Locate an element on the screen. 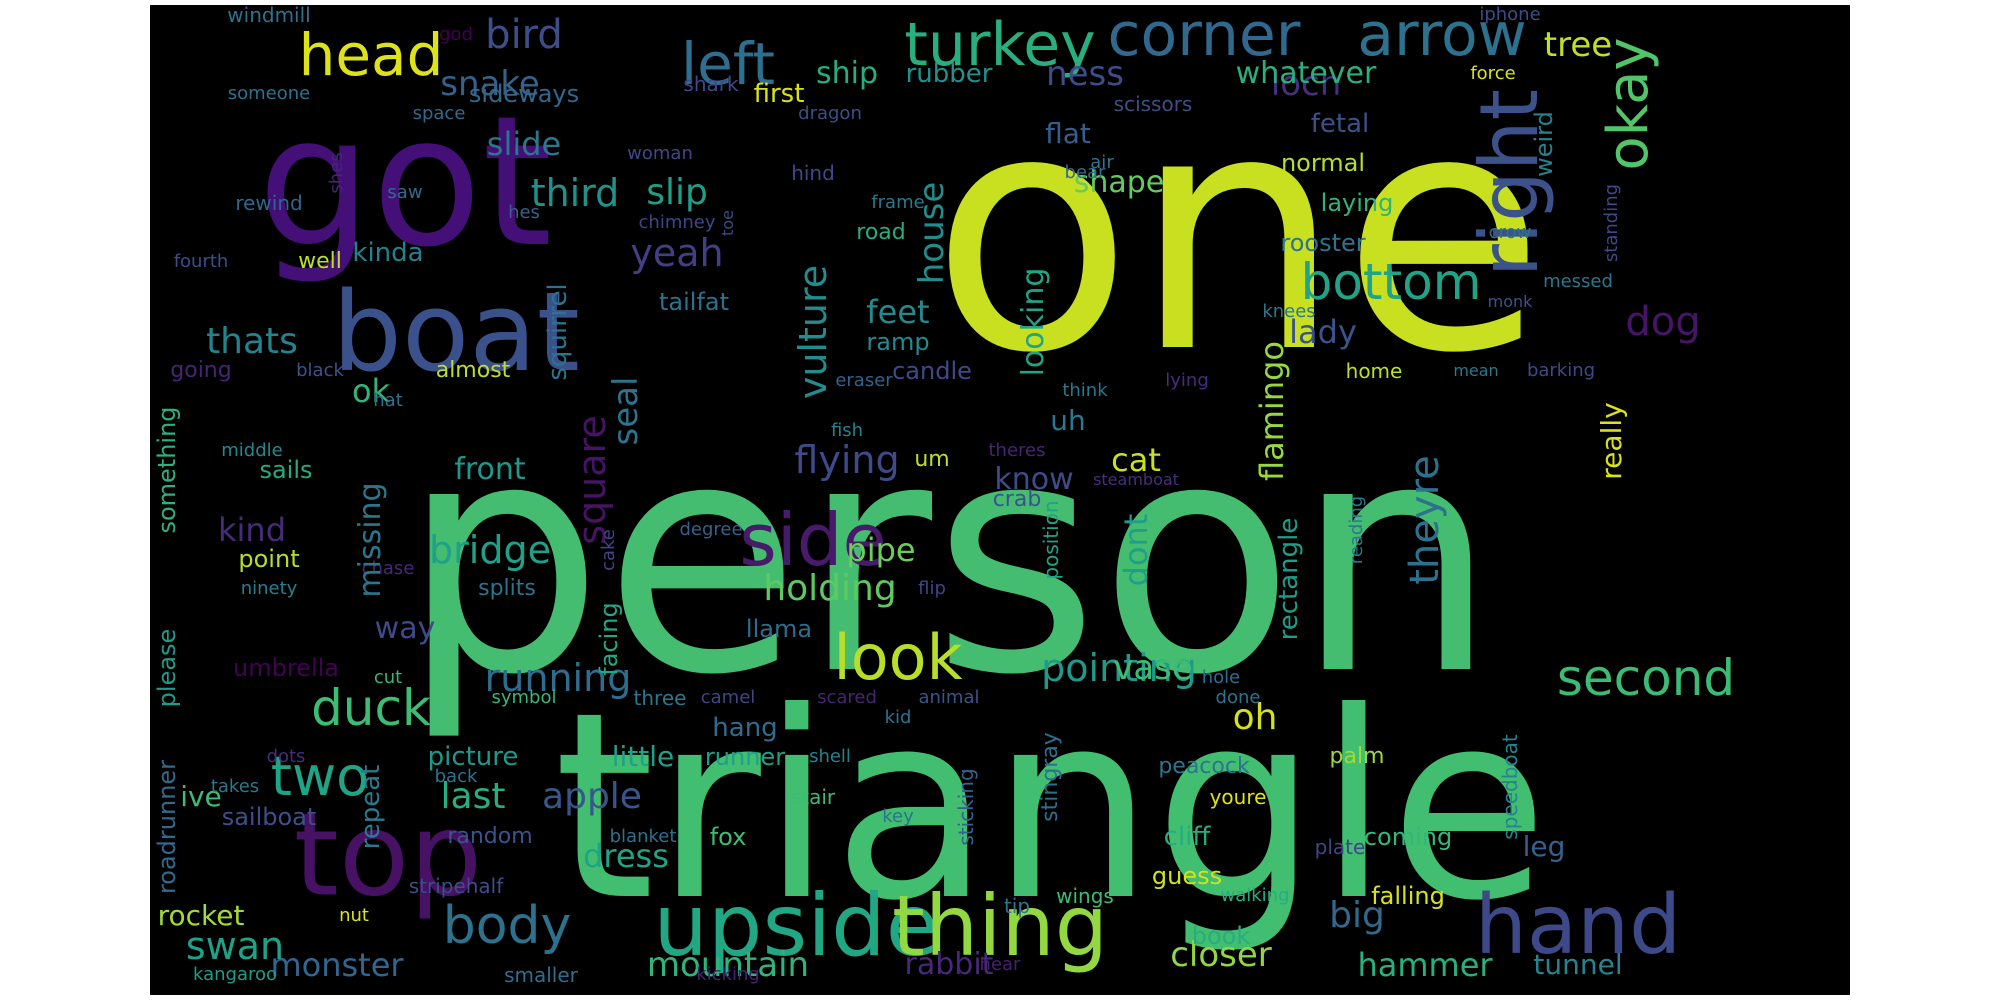 This screenshot has width=2000, height=1000. cloud-word: hat is located at coordinates (388, 400).